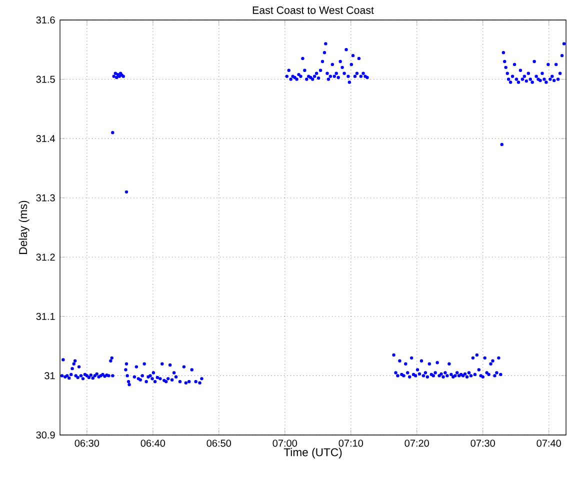  What do you see at coordinates (153, 443) in the screenshot?
I see `x-tick-label: 06:40` at bounding box center [153, 443].